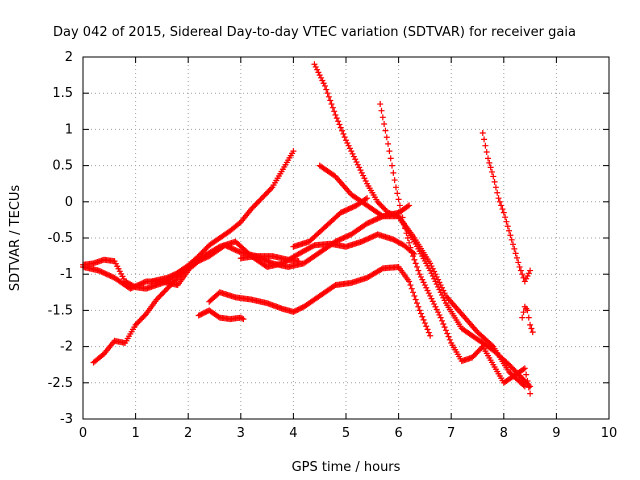  Describe the element at coordinates (504, 433) in the screenshot. I see `x-tick-label: 8` at that location.